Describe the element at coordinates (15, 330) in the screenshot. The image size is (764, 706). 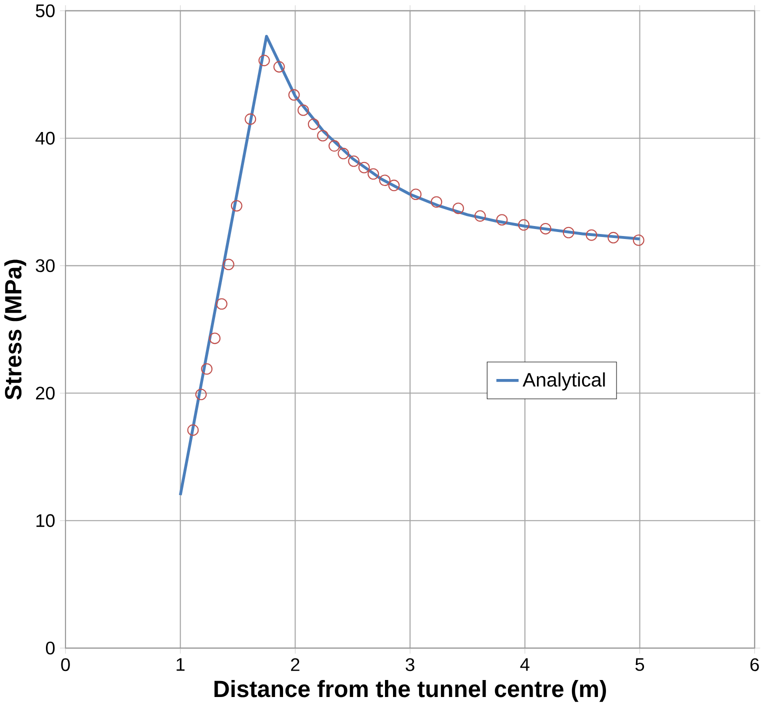
I see `y-axis-title: Stress (MPa)` at that location.